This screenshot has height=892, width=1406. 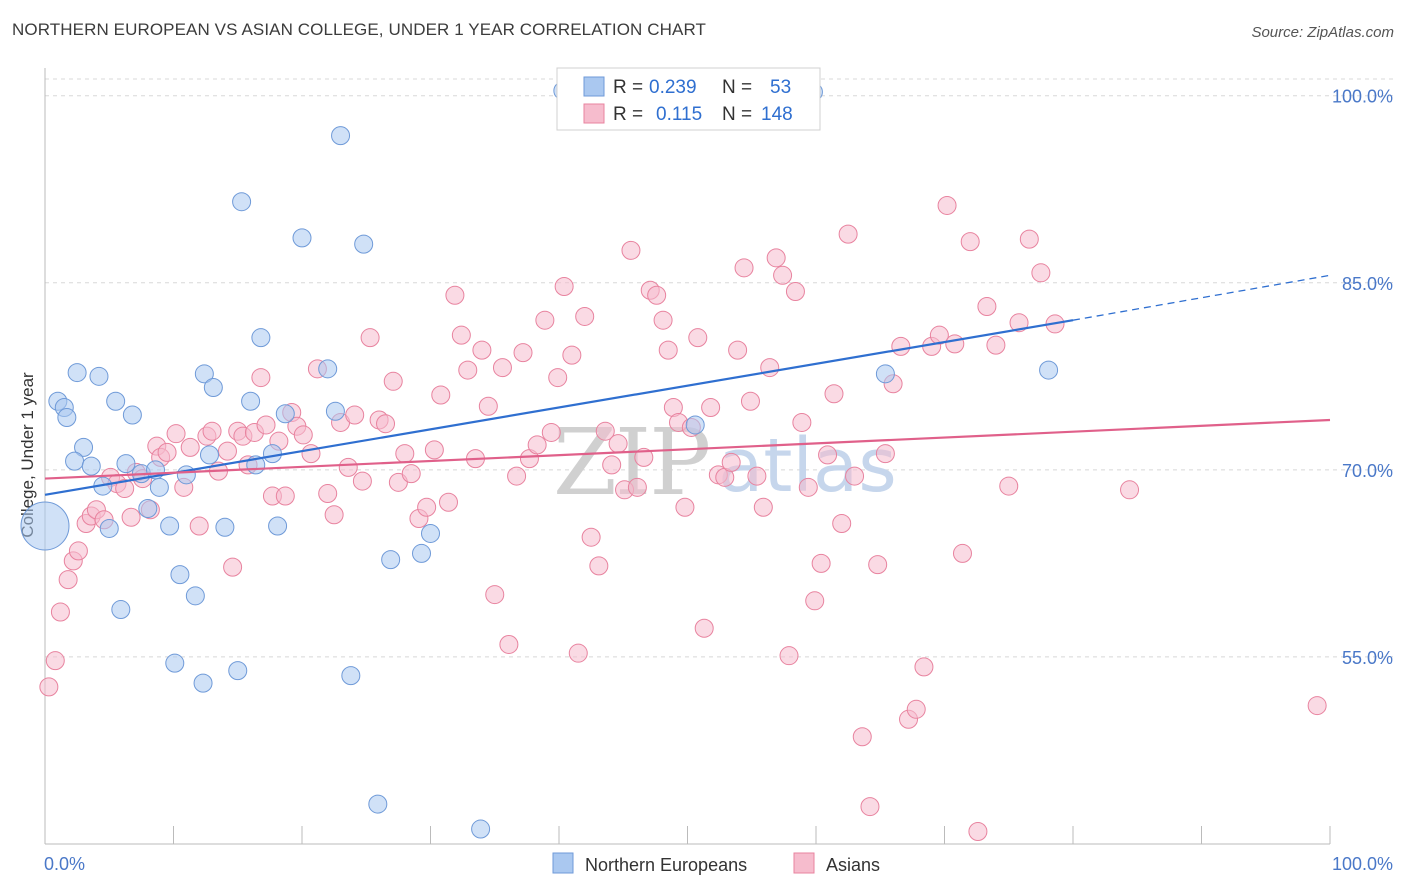 I want to click on legend-r-label-blue: R =, so click(x=628, y=87).